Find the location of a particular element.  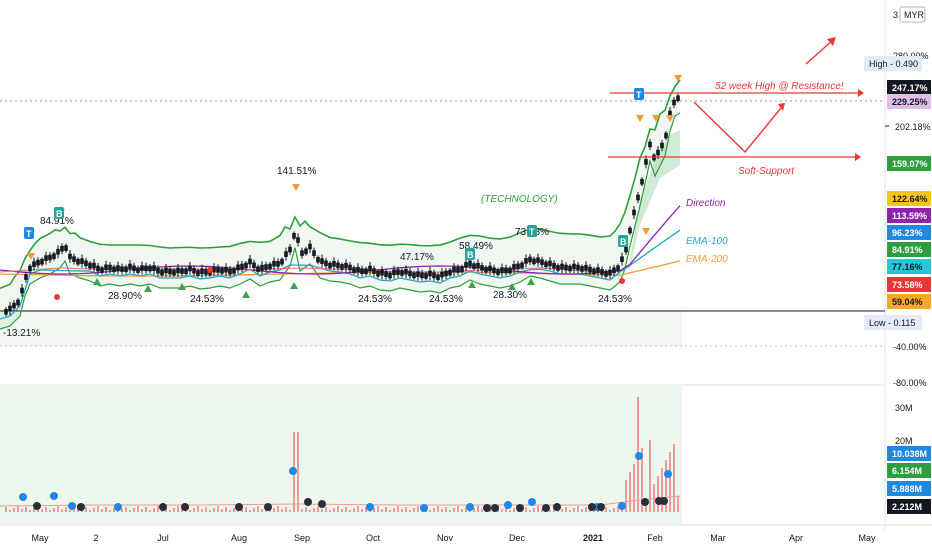

time-axis-tick: Mar is located at coordinates (718, 538).